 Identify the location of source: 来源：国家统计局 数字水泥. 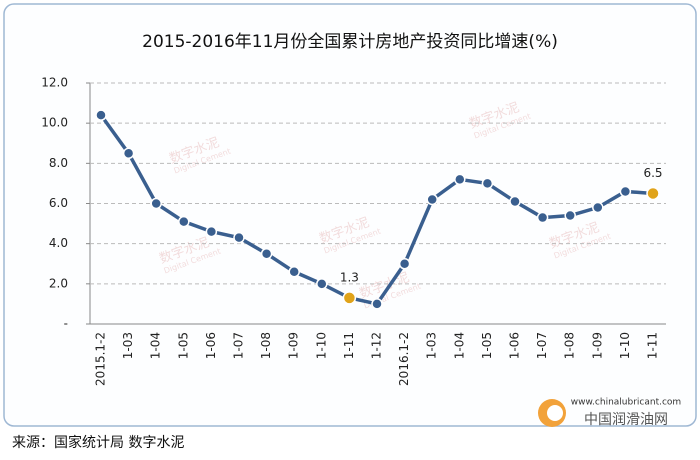
(98, 442).